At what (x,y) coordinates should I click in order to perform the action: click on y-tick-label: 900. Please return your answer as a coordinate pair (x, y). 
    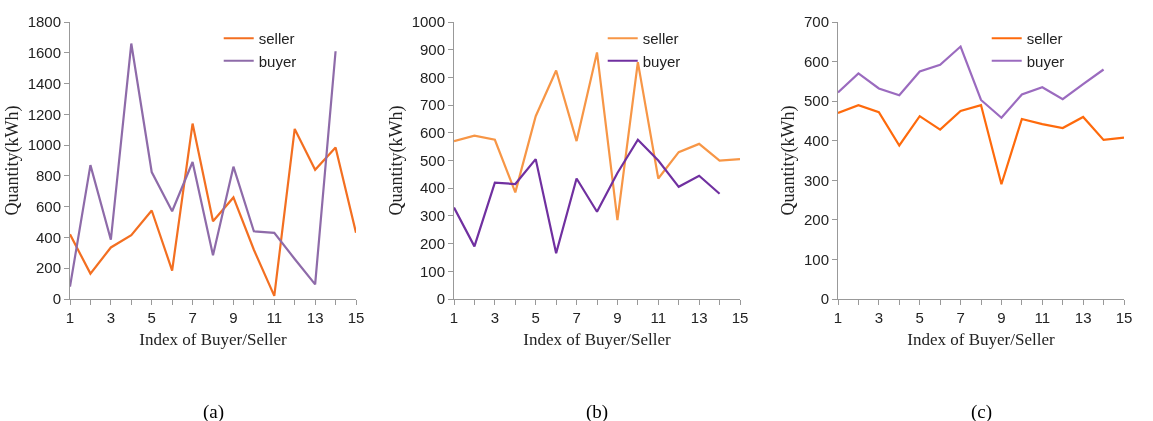
    Looking at the image, I should click on (432, 49).